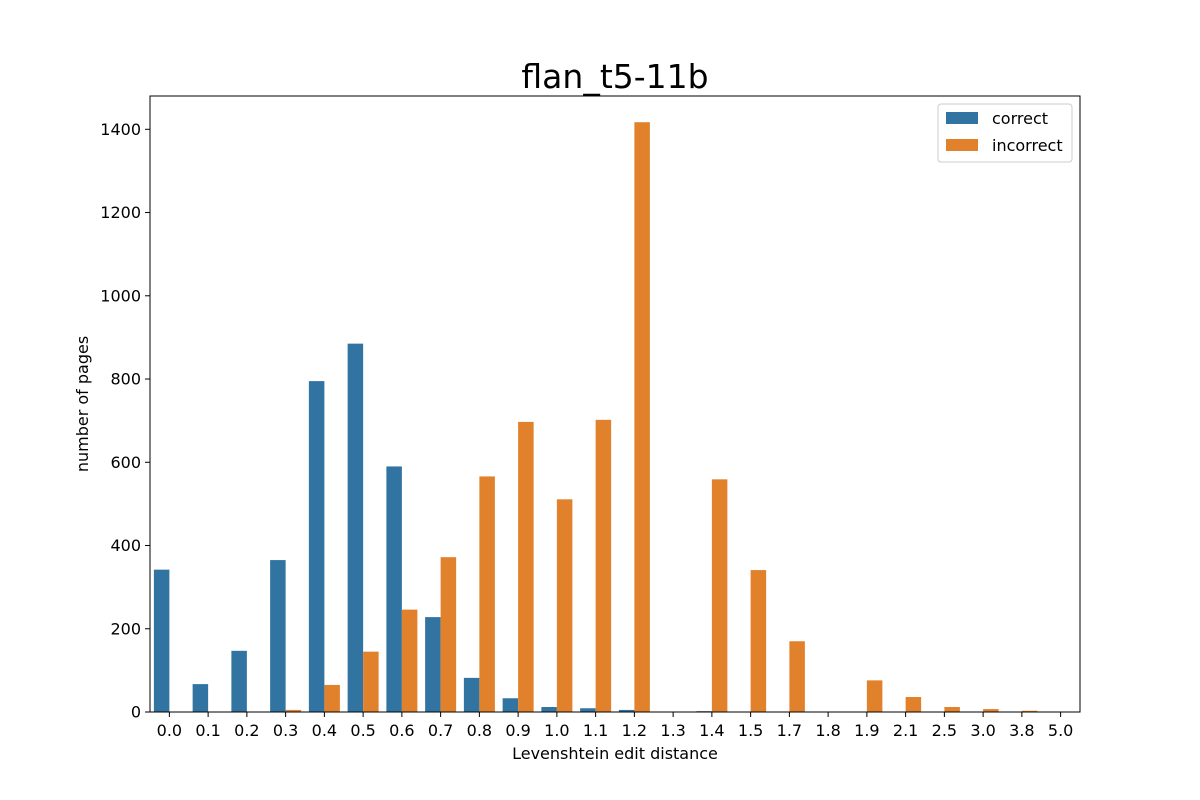 This screenshot has width=1200, height=800. I want to click on bar-correct-0.1, so click(200, 698).